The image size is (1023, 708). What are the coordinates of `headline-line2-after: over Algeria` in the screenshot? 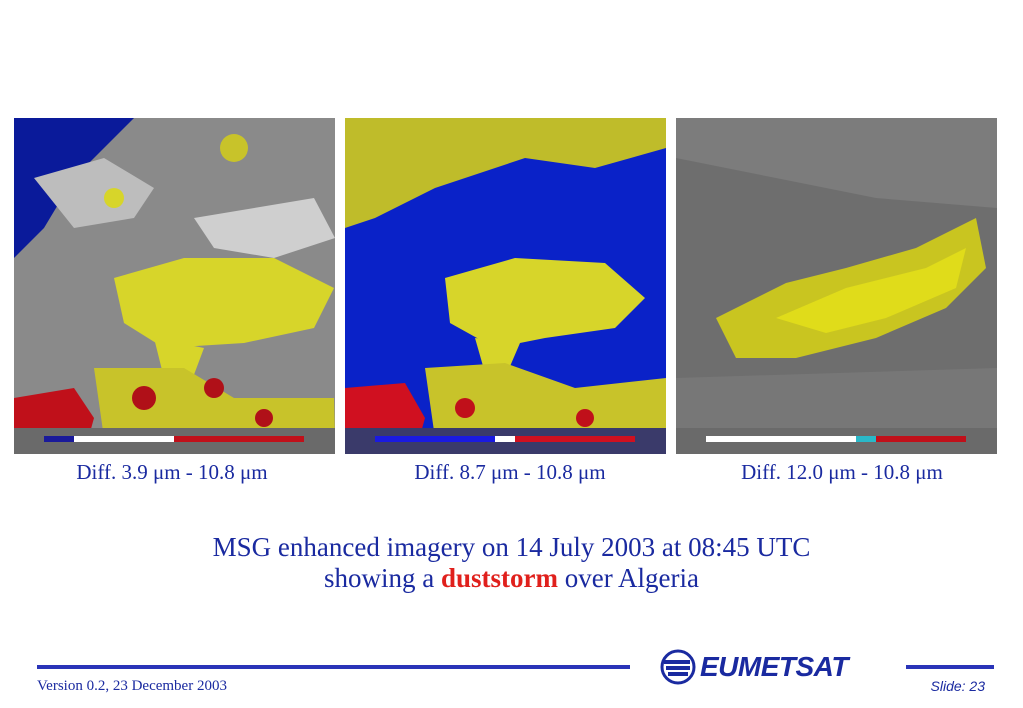 It's located at (628, 578).